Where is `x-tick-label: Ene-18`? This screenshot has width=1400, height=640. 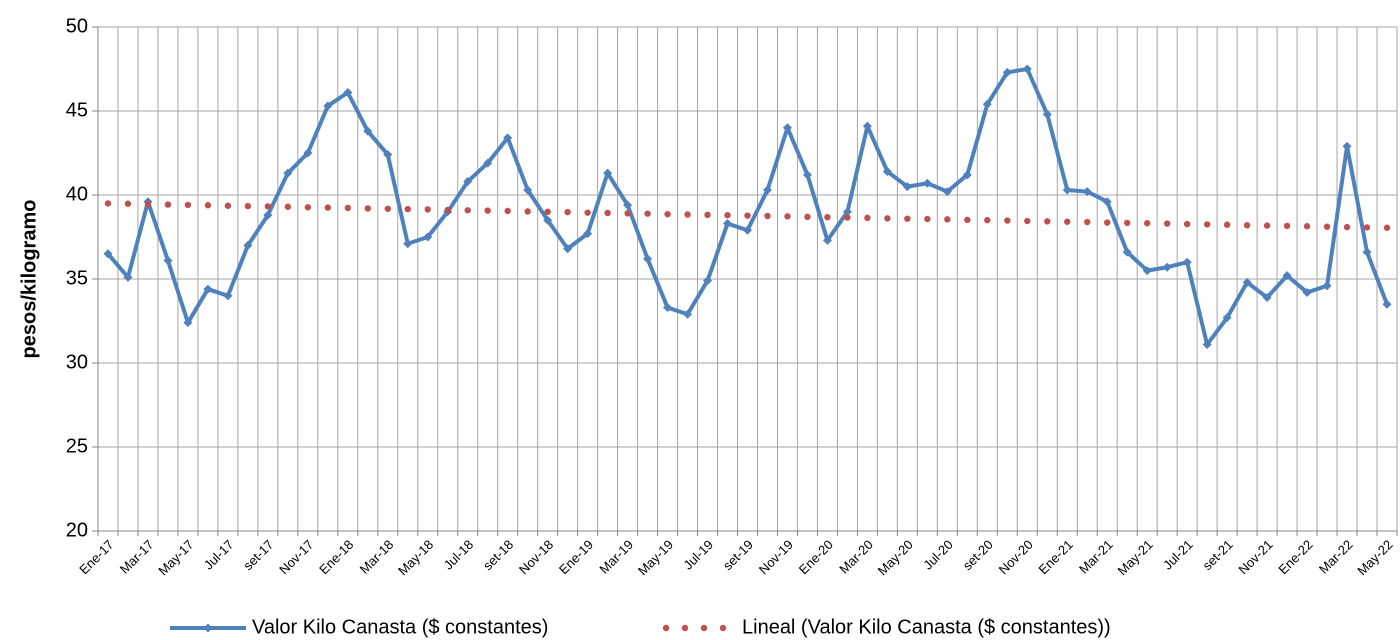 x-tick-label: Ene-18 is located at coordinates (336, 557).